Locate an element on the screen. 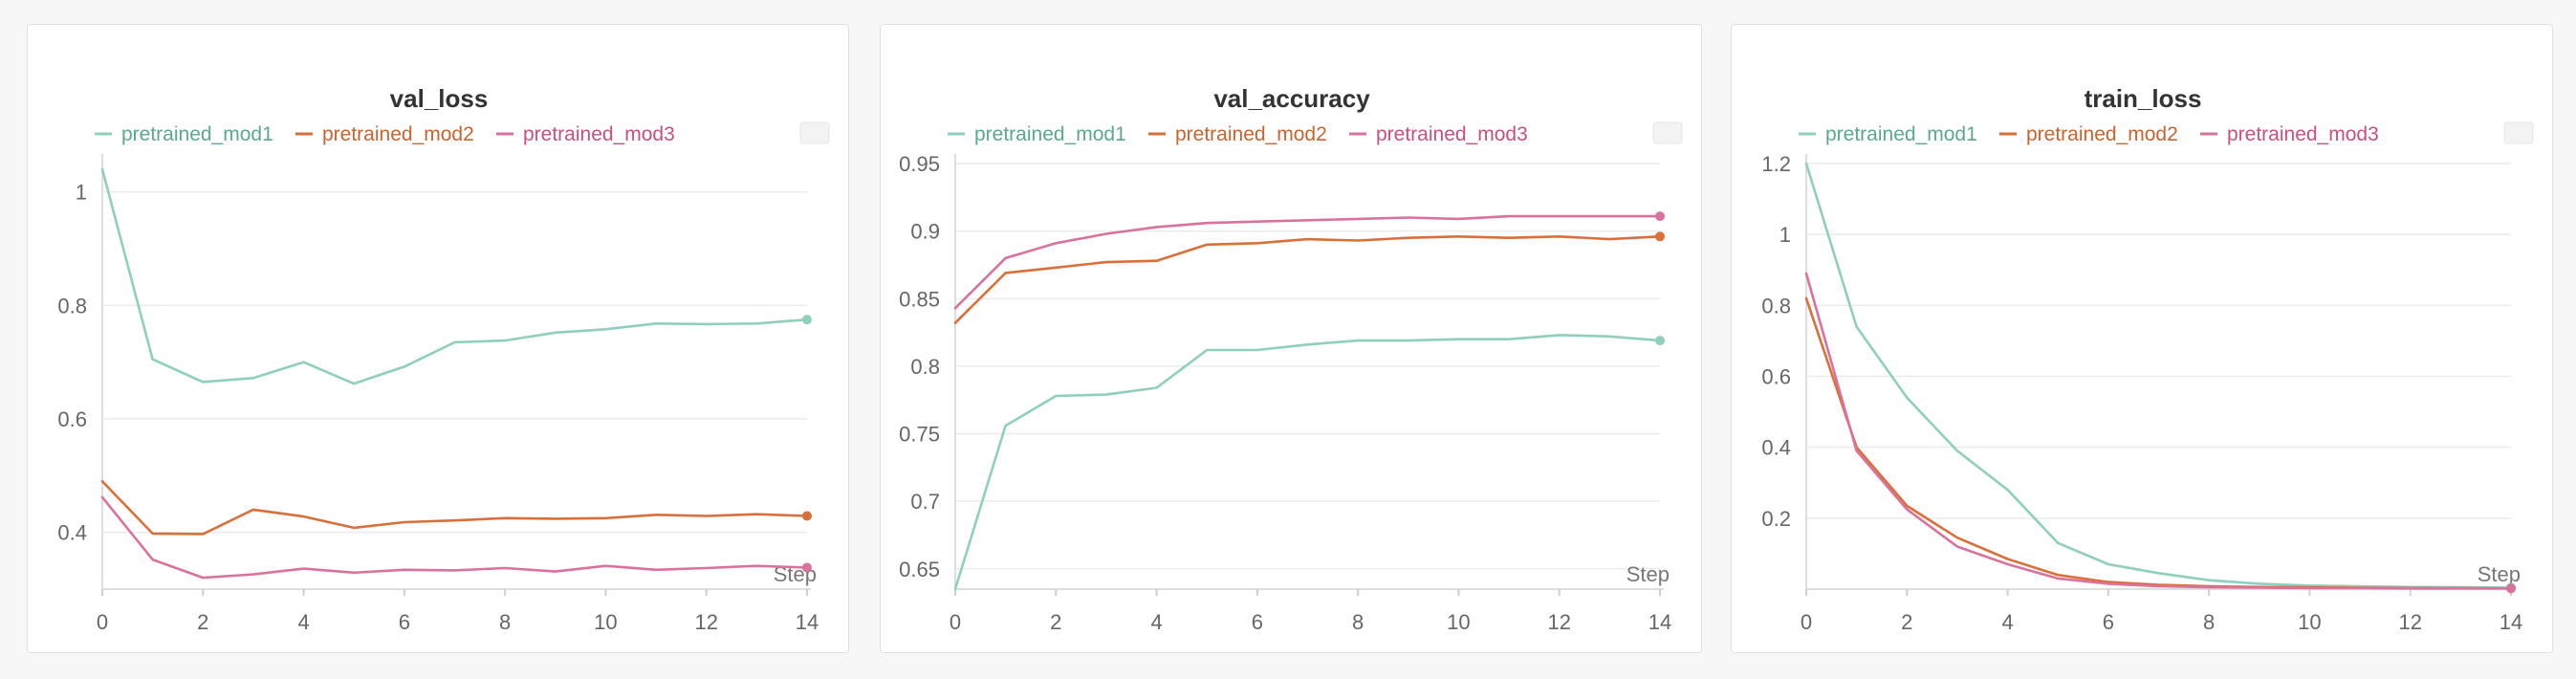 The height and width of the screenshot is (679, 2576). y-tick-label: 0.65 is located at coordinates (919, 569).